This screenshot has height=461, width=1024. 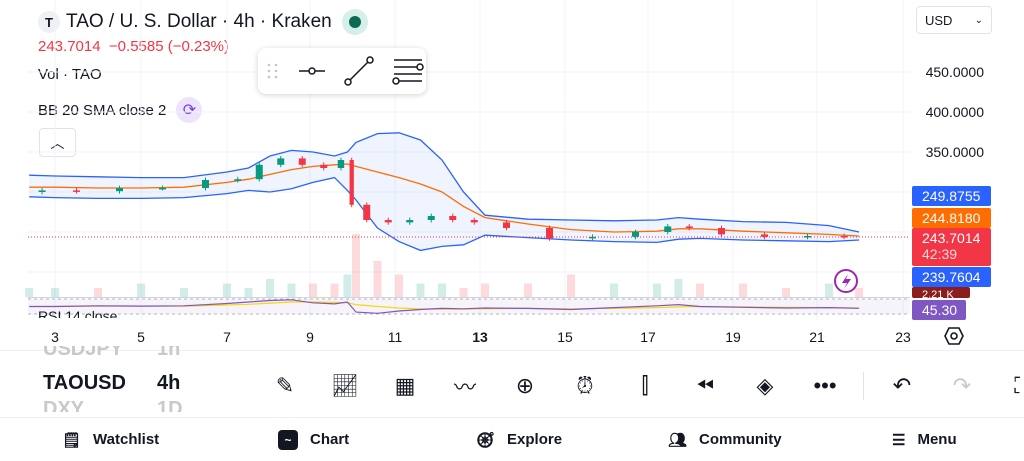 What do you see at coordinates (285, 385) in the screenshot?
I see `draw-pencil-icon: ✎` at bounding box center [285, 385].